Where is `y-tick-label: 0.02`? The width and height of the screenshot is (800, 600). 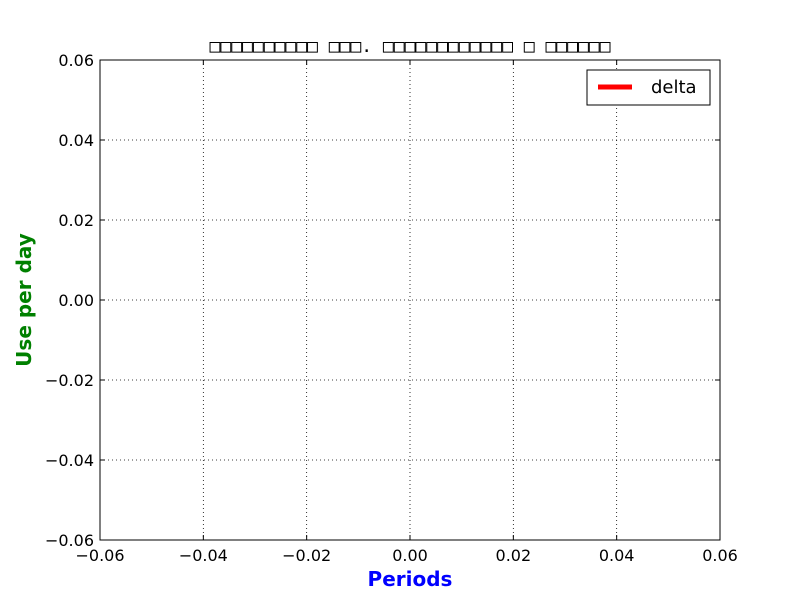
y-tick-label: 0.02 is located at coordinates (76, 220).